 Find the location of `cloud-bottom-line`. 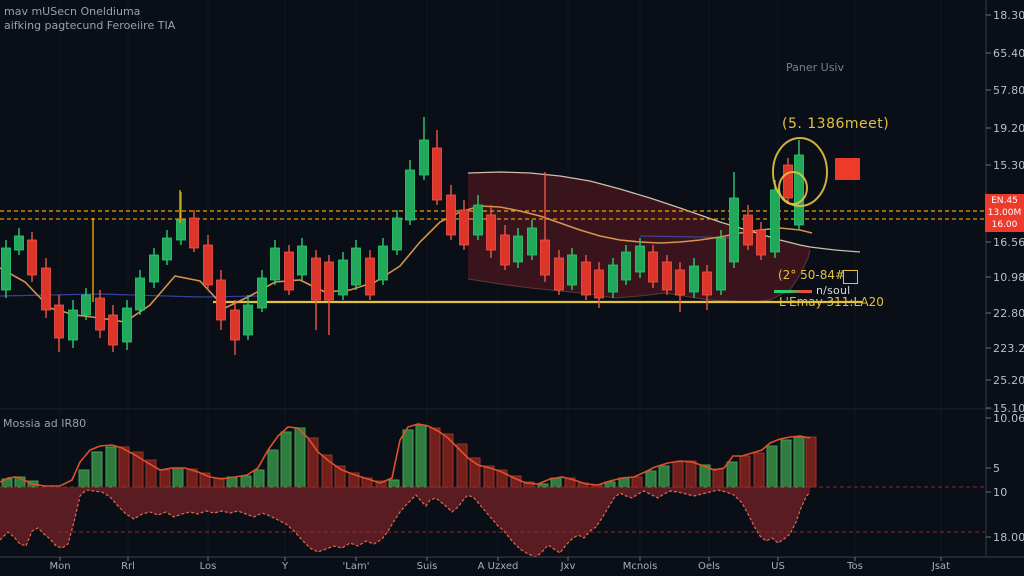

cloud-bottom-line is located at coordinates (639, 276).